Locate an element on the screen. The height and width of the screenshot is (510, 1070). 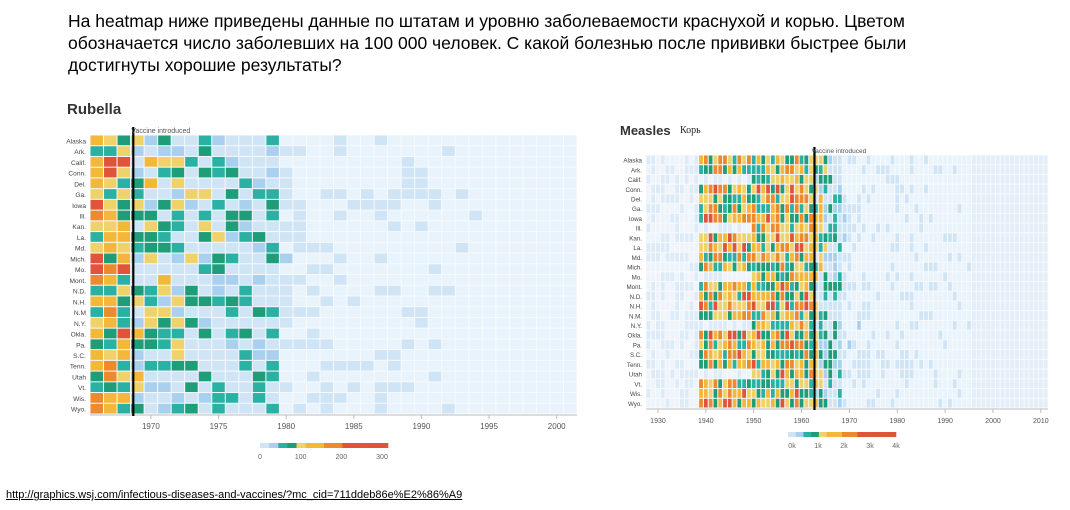
state-label: N.Y. is located at coordinates (637, 326).